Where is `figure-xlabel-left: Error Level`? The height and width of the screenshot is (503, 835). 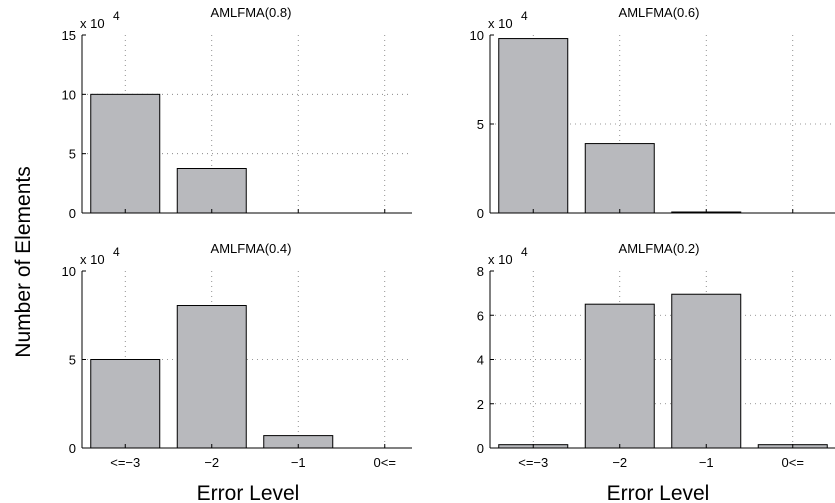 figure-xlabel-left: Error Level is located at coordinates (248, 492).